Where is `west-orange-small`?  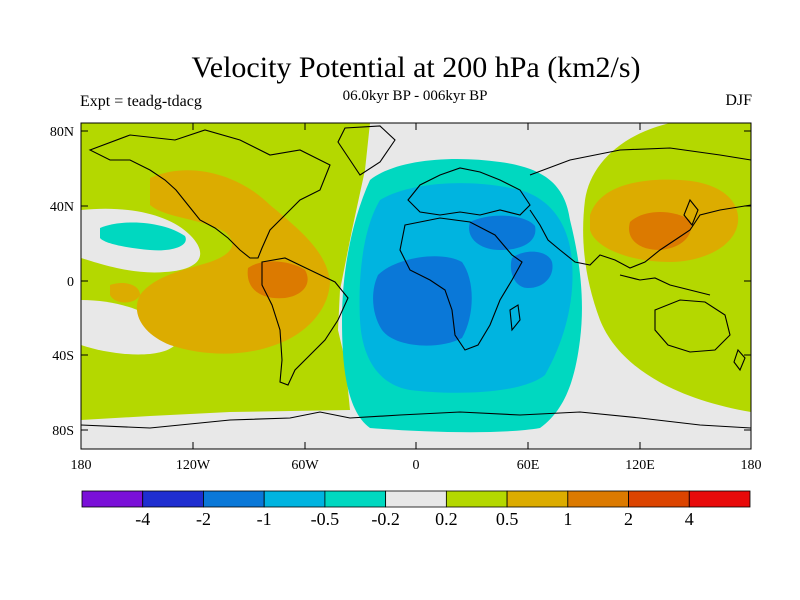 west-orange-small is located at coordinates (125, 293).